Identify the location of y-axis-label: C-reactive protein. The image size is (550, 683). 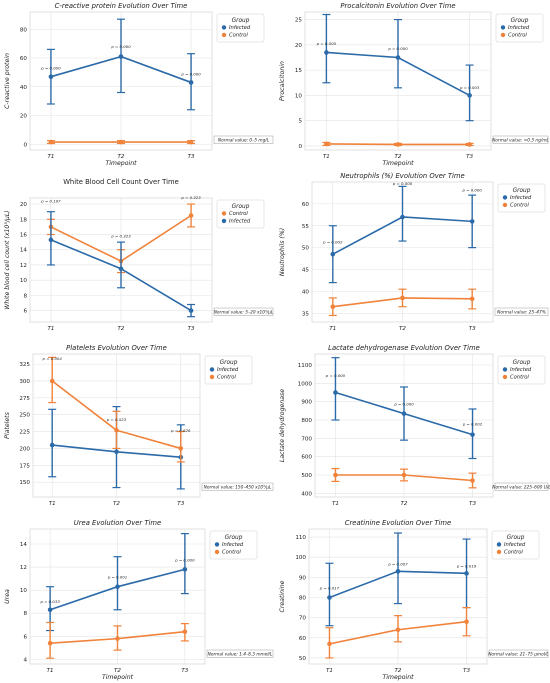
(7, 81).